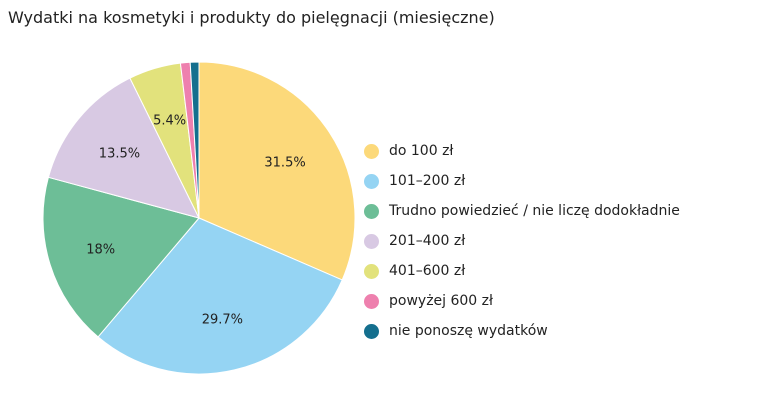 The height and width of the screenshot is (404, 762). Describe the element at coordinates (119, 154) in the screenshot. I see `slice-value-label: 13.5%` at that location.